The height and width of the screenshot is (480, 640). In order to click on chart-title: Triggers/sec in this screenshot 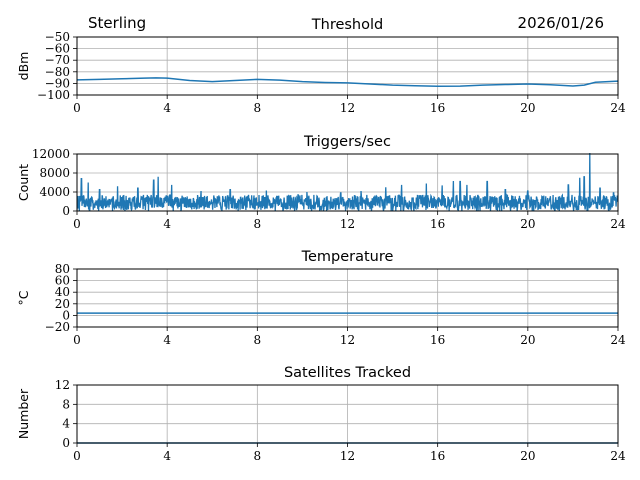, I will do `click(347, 142)`.